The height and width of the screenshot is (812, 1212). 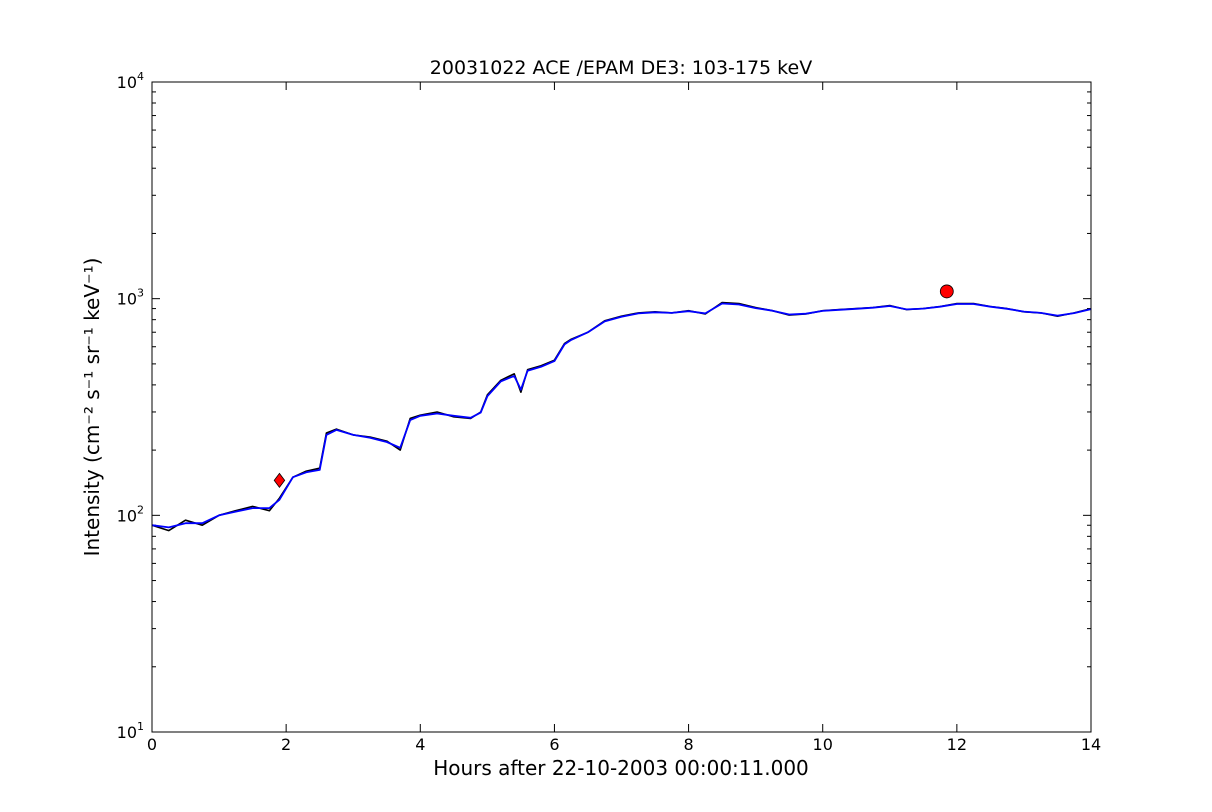 I want to click on y-tick-label: 10³, so click(x=130, y=298).